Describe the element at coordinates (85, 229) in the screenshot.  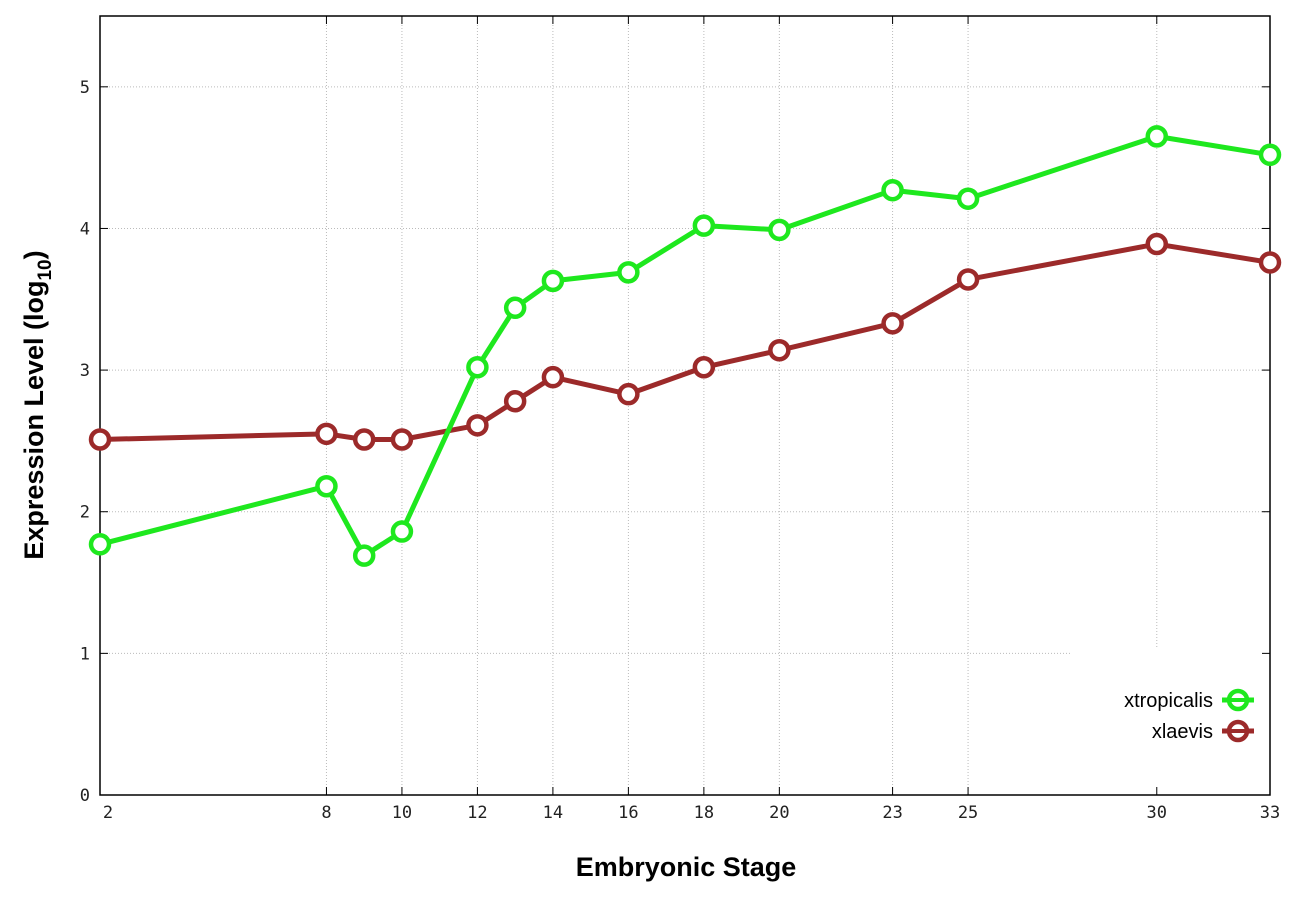
I see `y-tick-label: 4` at that location.